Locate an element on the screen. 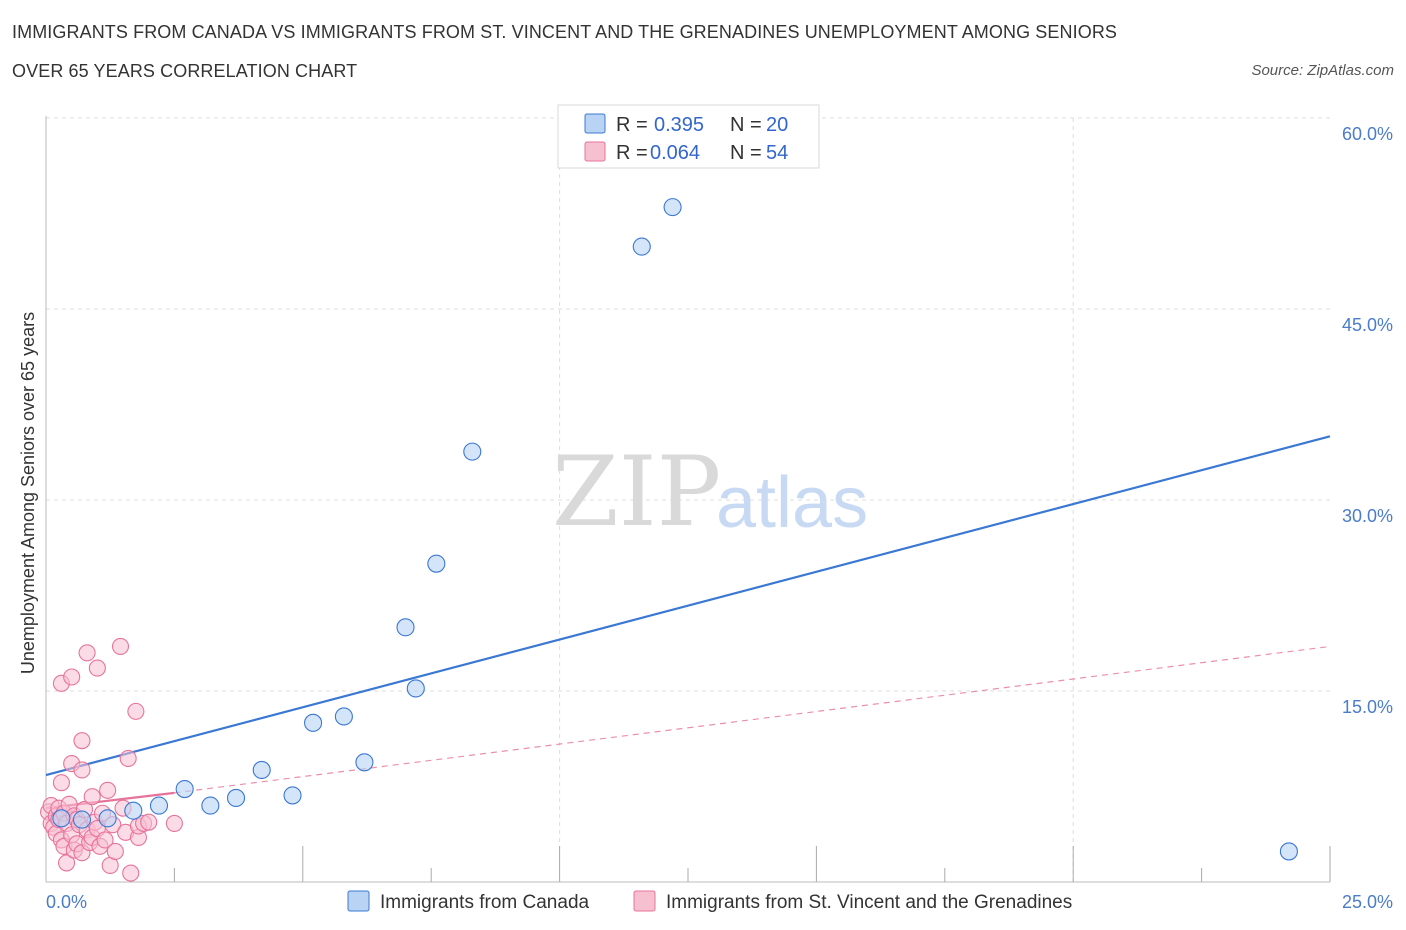 The width and height of the screenshot is (1406, 930). y-tick-label-0: 15.0% is located at coordinates (1367, 707).